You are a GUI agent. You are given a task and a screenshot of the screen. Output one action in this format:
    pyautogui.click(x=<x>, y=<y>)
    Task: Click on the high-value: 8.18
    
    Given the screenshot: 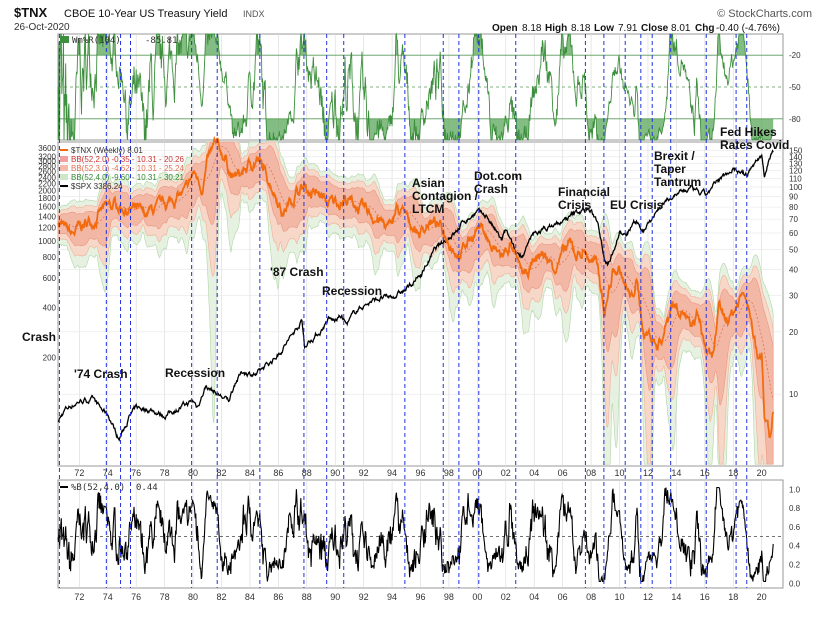 What is the action you would take?
    pyautogui.click(x=581, y=28)
    